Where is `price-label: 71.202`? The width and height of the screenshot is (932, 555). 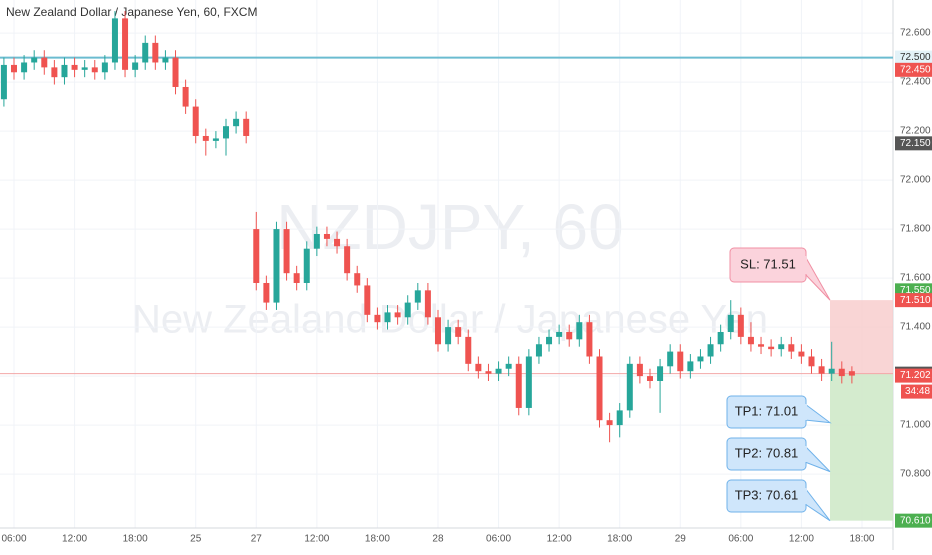 price-label: 71.202 is located at coordinates (915, 375).